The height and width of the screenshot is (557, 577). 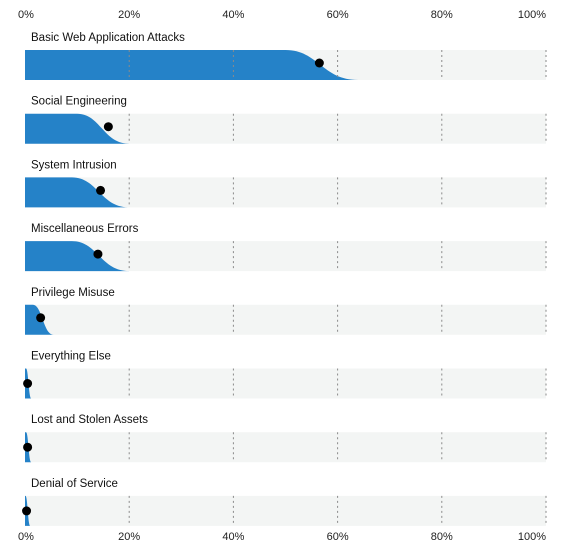 What do you see at coordinates (338, 537) in the screenshot?
I see `x-tick-label-bottom: 60%` at bounding box center [338, 537].